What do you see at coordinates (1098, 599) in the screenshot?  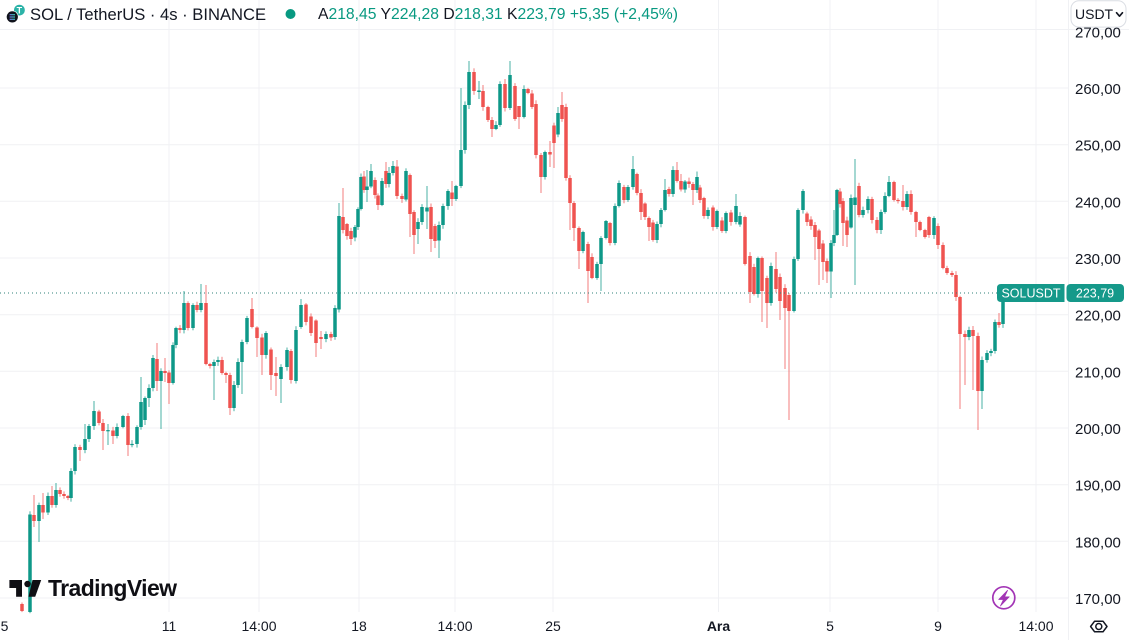 I see `svg-text: 170,00` at bounding box center [1098, 599].